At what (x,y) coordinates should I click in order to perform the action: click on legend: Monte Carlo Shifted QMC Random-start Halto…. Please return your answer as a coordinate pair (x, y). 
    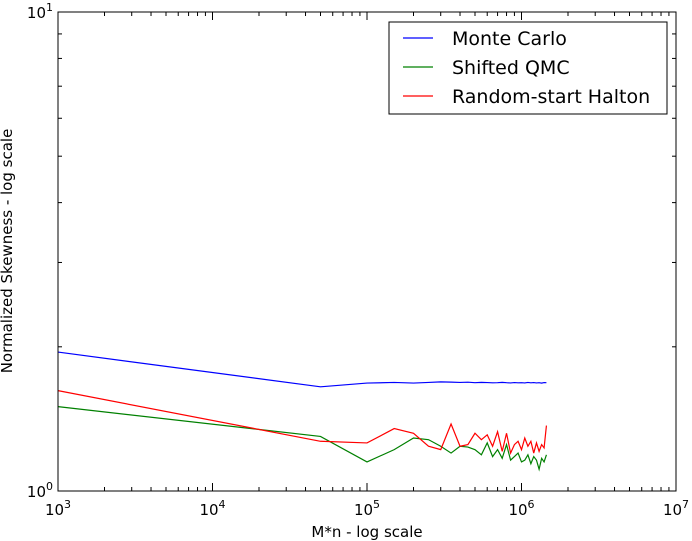
    Looking at the image, I should click on (528, 68).